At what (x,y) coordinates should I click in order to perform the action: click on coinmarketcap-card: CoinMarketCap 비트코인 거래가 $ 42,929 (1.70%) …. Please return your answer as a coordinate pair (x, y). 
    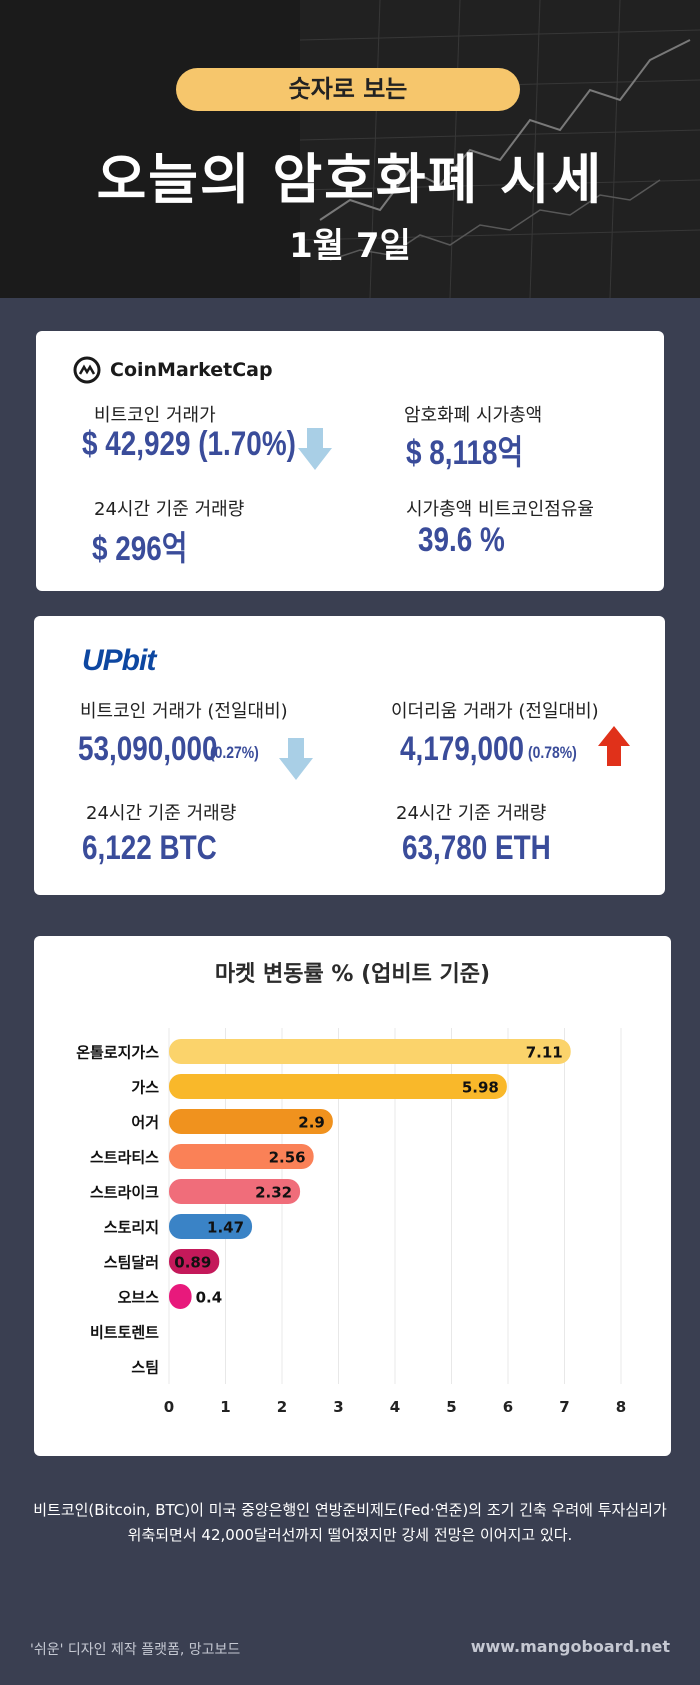
    Looking at the image, I should click on (350, 461).